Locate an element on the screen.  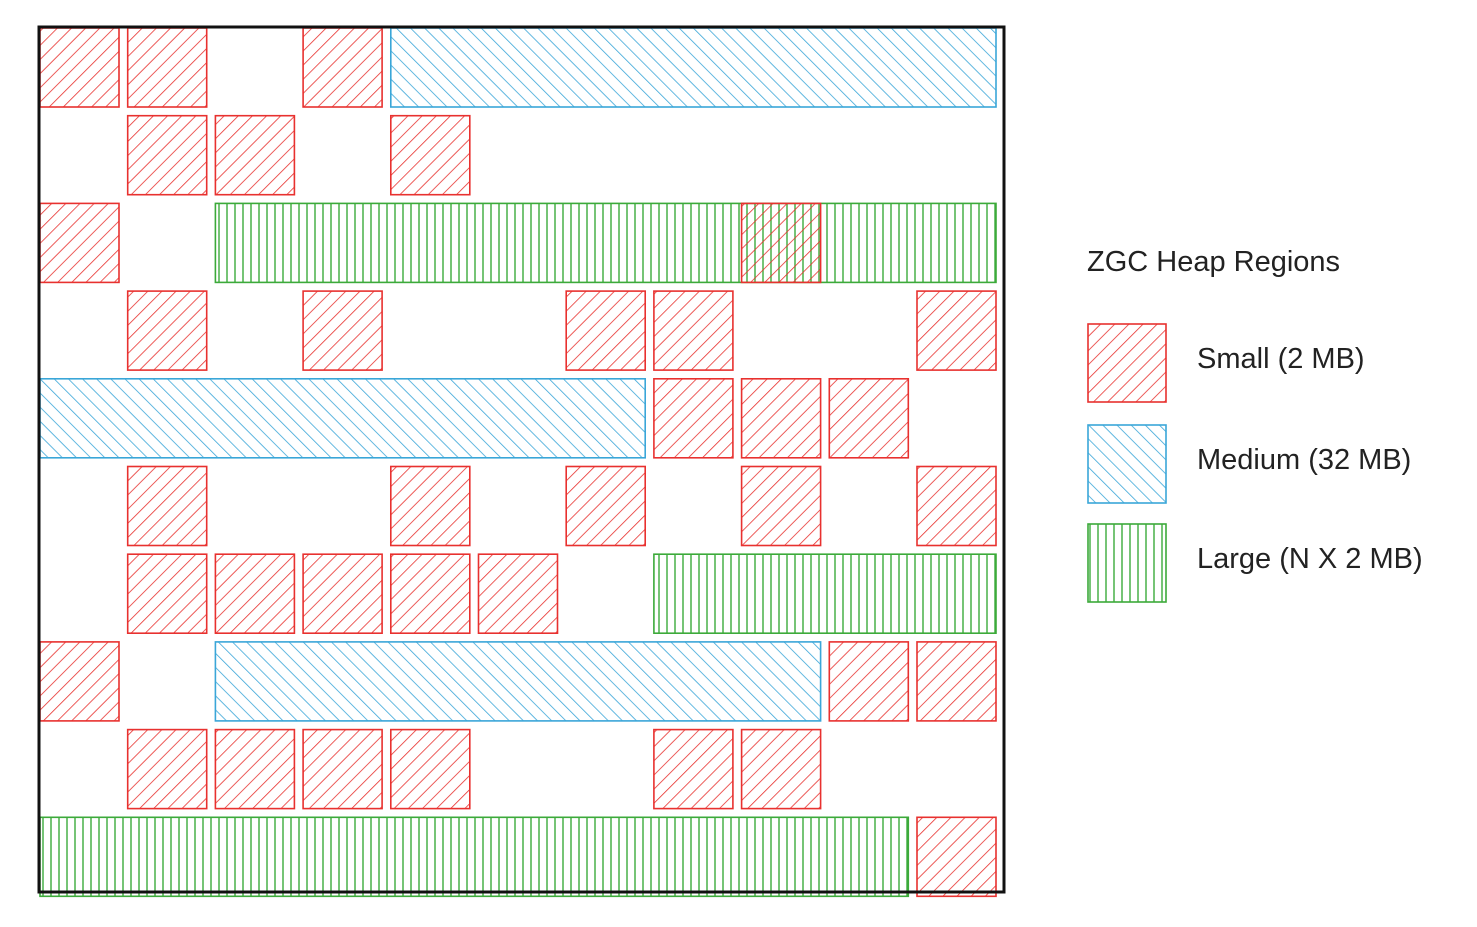
small-region-swatch is located at coordinates (1127, 363).